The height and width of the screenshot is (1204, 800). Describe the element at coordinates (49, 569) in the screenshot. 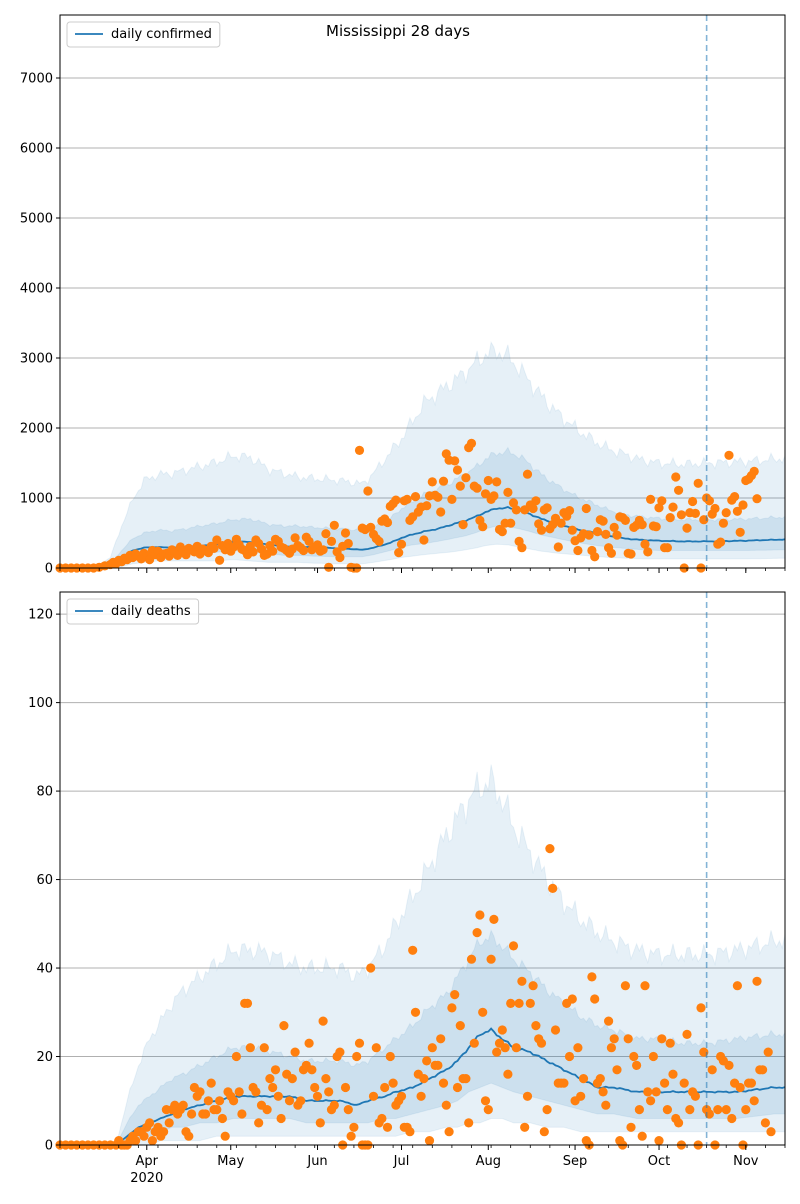

I see `y-tick-label: 0` at that location.